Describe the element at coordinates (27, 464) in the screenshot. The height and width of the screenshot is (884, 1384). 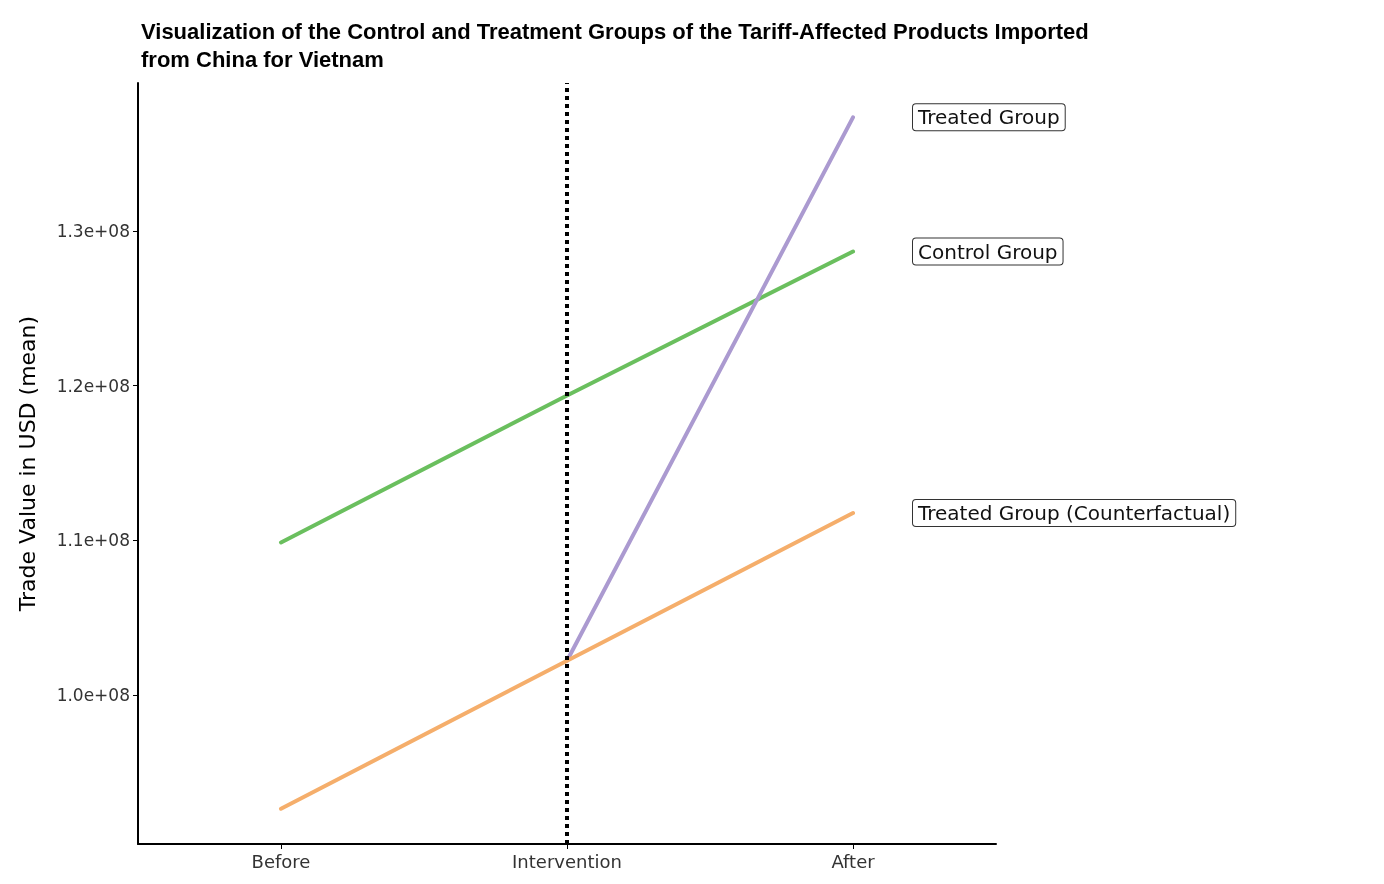
I see `y-axis-title: Trade Value in USD (mean)` at that location.